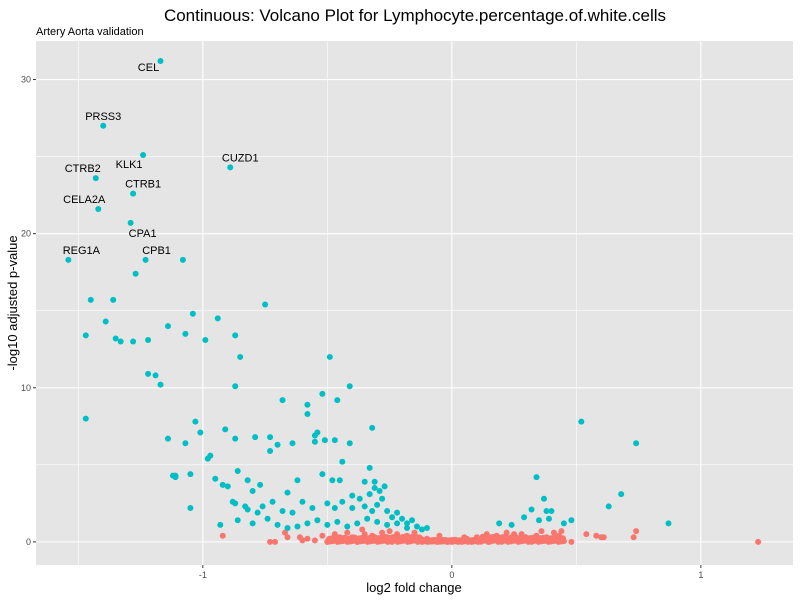 Image resolution: width=800 pixels, height=600 pixels. Describe the element at coordinates (156, 251) in the screenshot. I see `gene-label: CPB1` at that location.